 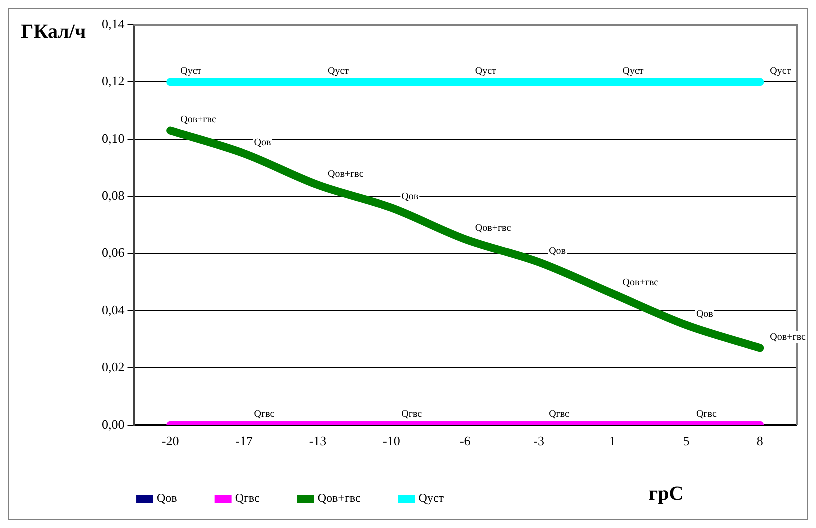 I want to click on x-tick-label: 1, so click(x=613, y=441).